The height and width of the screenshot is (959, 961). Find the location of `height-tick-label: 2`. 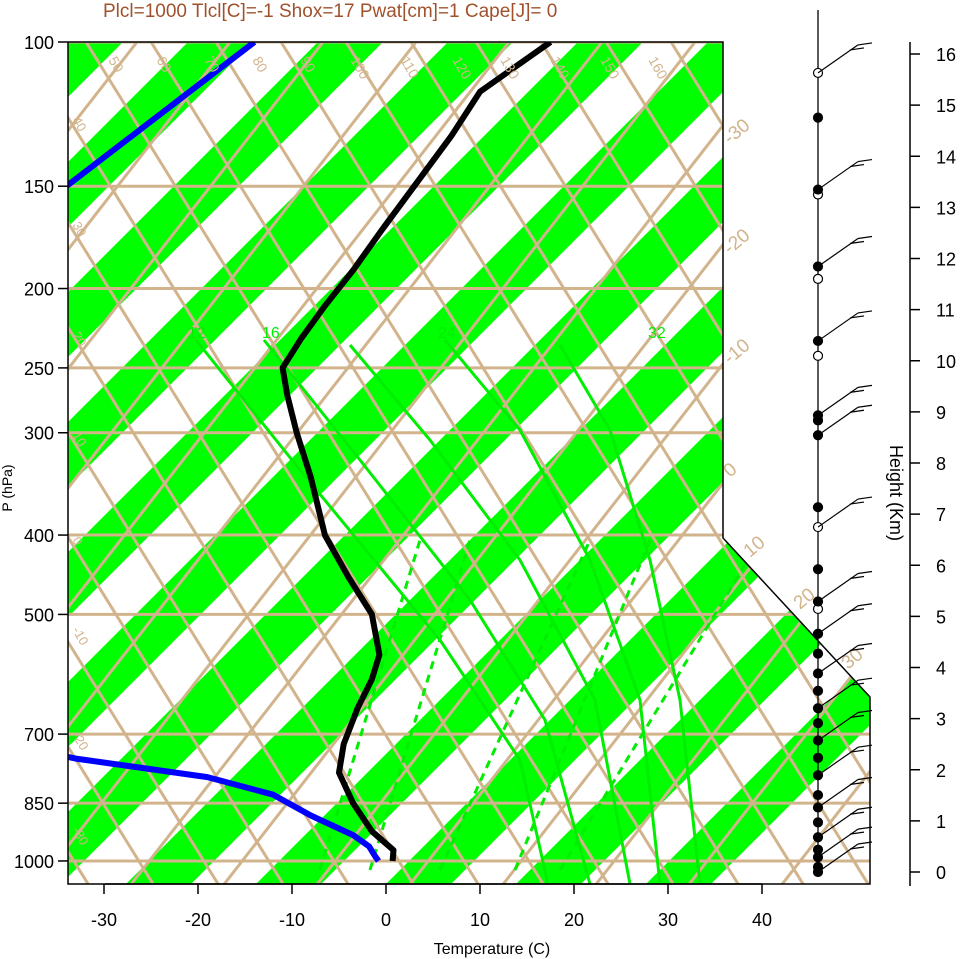

height-tick-label: 2 is located at coordinates (941, 771).